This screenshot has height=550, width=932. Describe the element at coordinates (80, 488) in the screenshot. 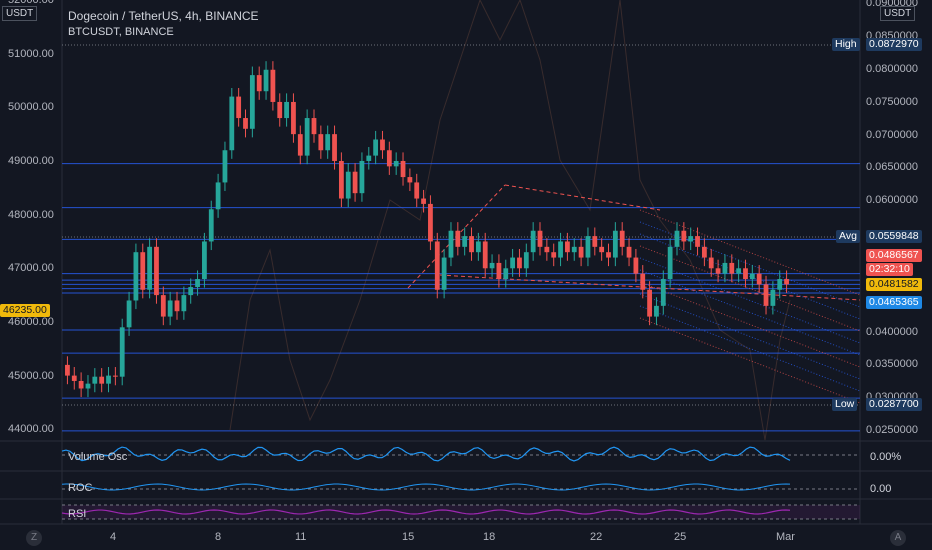

I see `roc-label: ROC` at that location.